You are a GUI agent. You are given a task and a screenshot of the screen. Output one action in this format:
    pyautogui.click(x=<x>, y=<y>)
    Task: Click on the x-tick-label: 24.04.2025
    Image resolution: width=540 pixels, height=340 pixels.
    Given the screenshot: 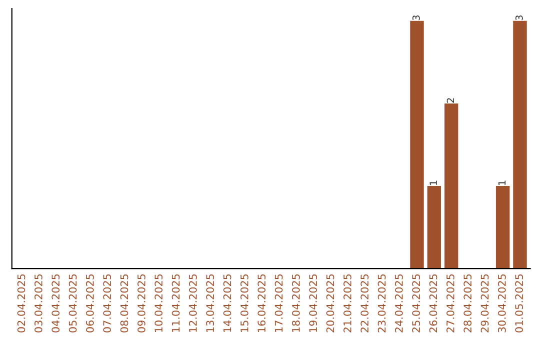 What is the action you would take?
    pyautogui.click(x=398, y=303)
    